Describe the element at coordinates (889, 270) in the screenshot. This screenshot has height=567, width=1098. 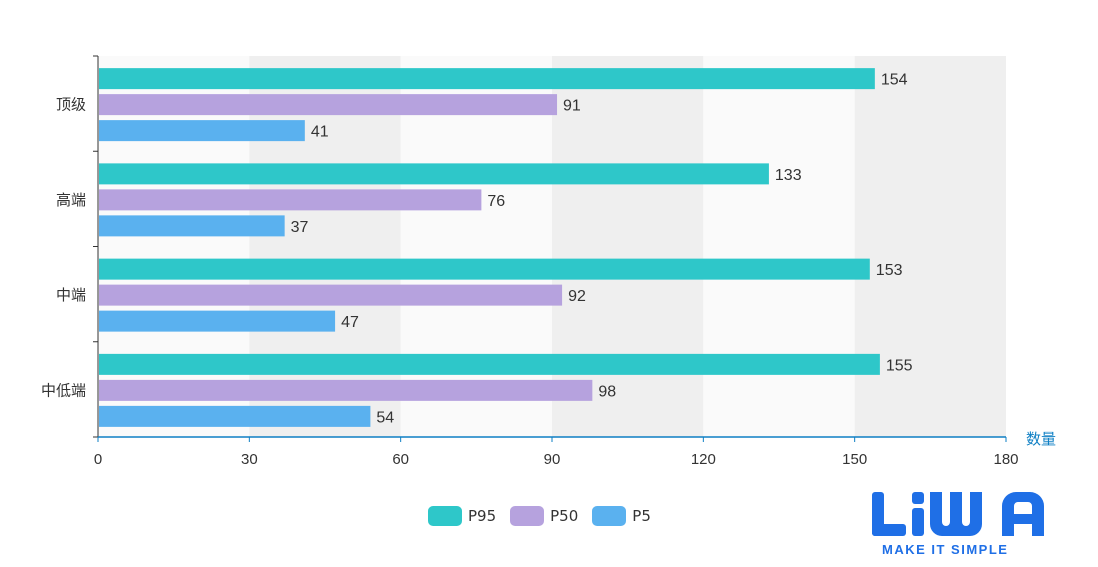
I see `data-label: 153` at that location.